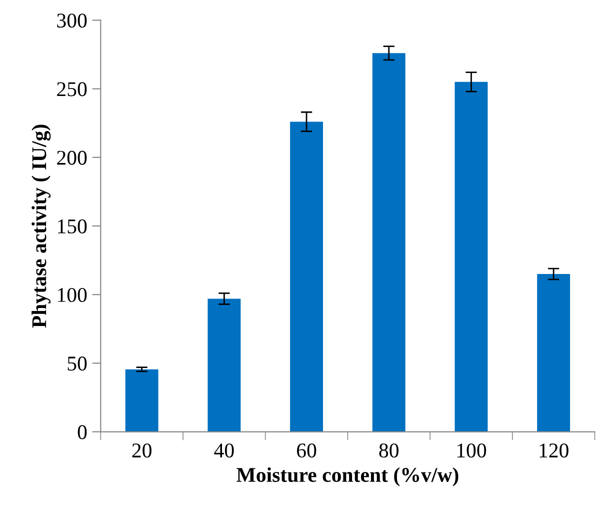 This screenshot has height=505, width=610. I want to click on y-tick-label: 50, so click(77, 363).